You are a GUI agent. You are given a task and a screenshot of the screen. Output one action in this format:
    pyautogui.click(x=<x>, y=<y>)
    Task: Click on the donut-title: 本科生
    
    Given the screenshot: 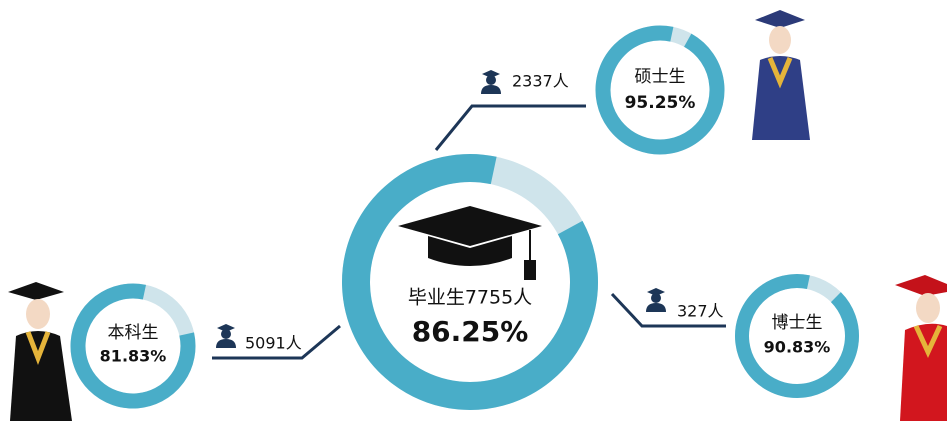 What is the action you would take?
    pyautogui.click(x=133, y=333)
    